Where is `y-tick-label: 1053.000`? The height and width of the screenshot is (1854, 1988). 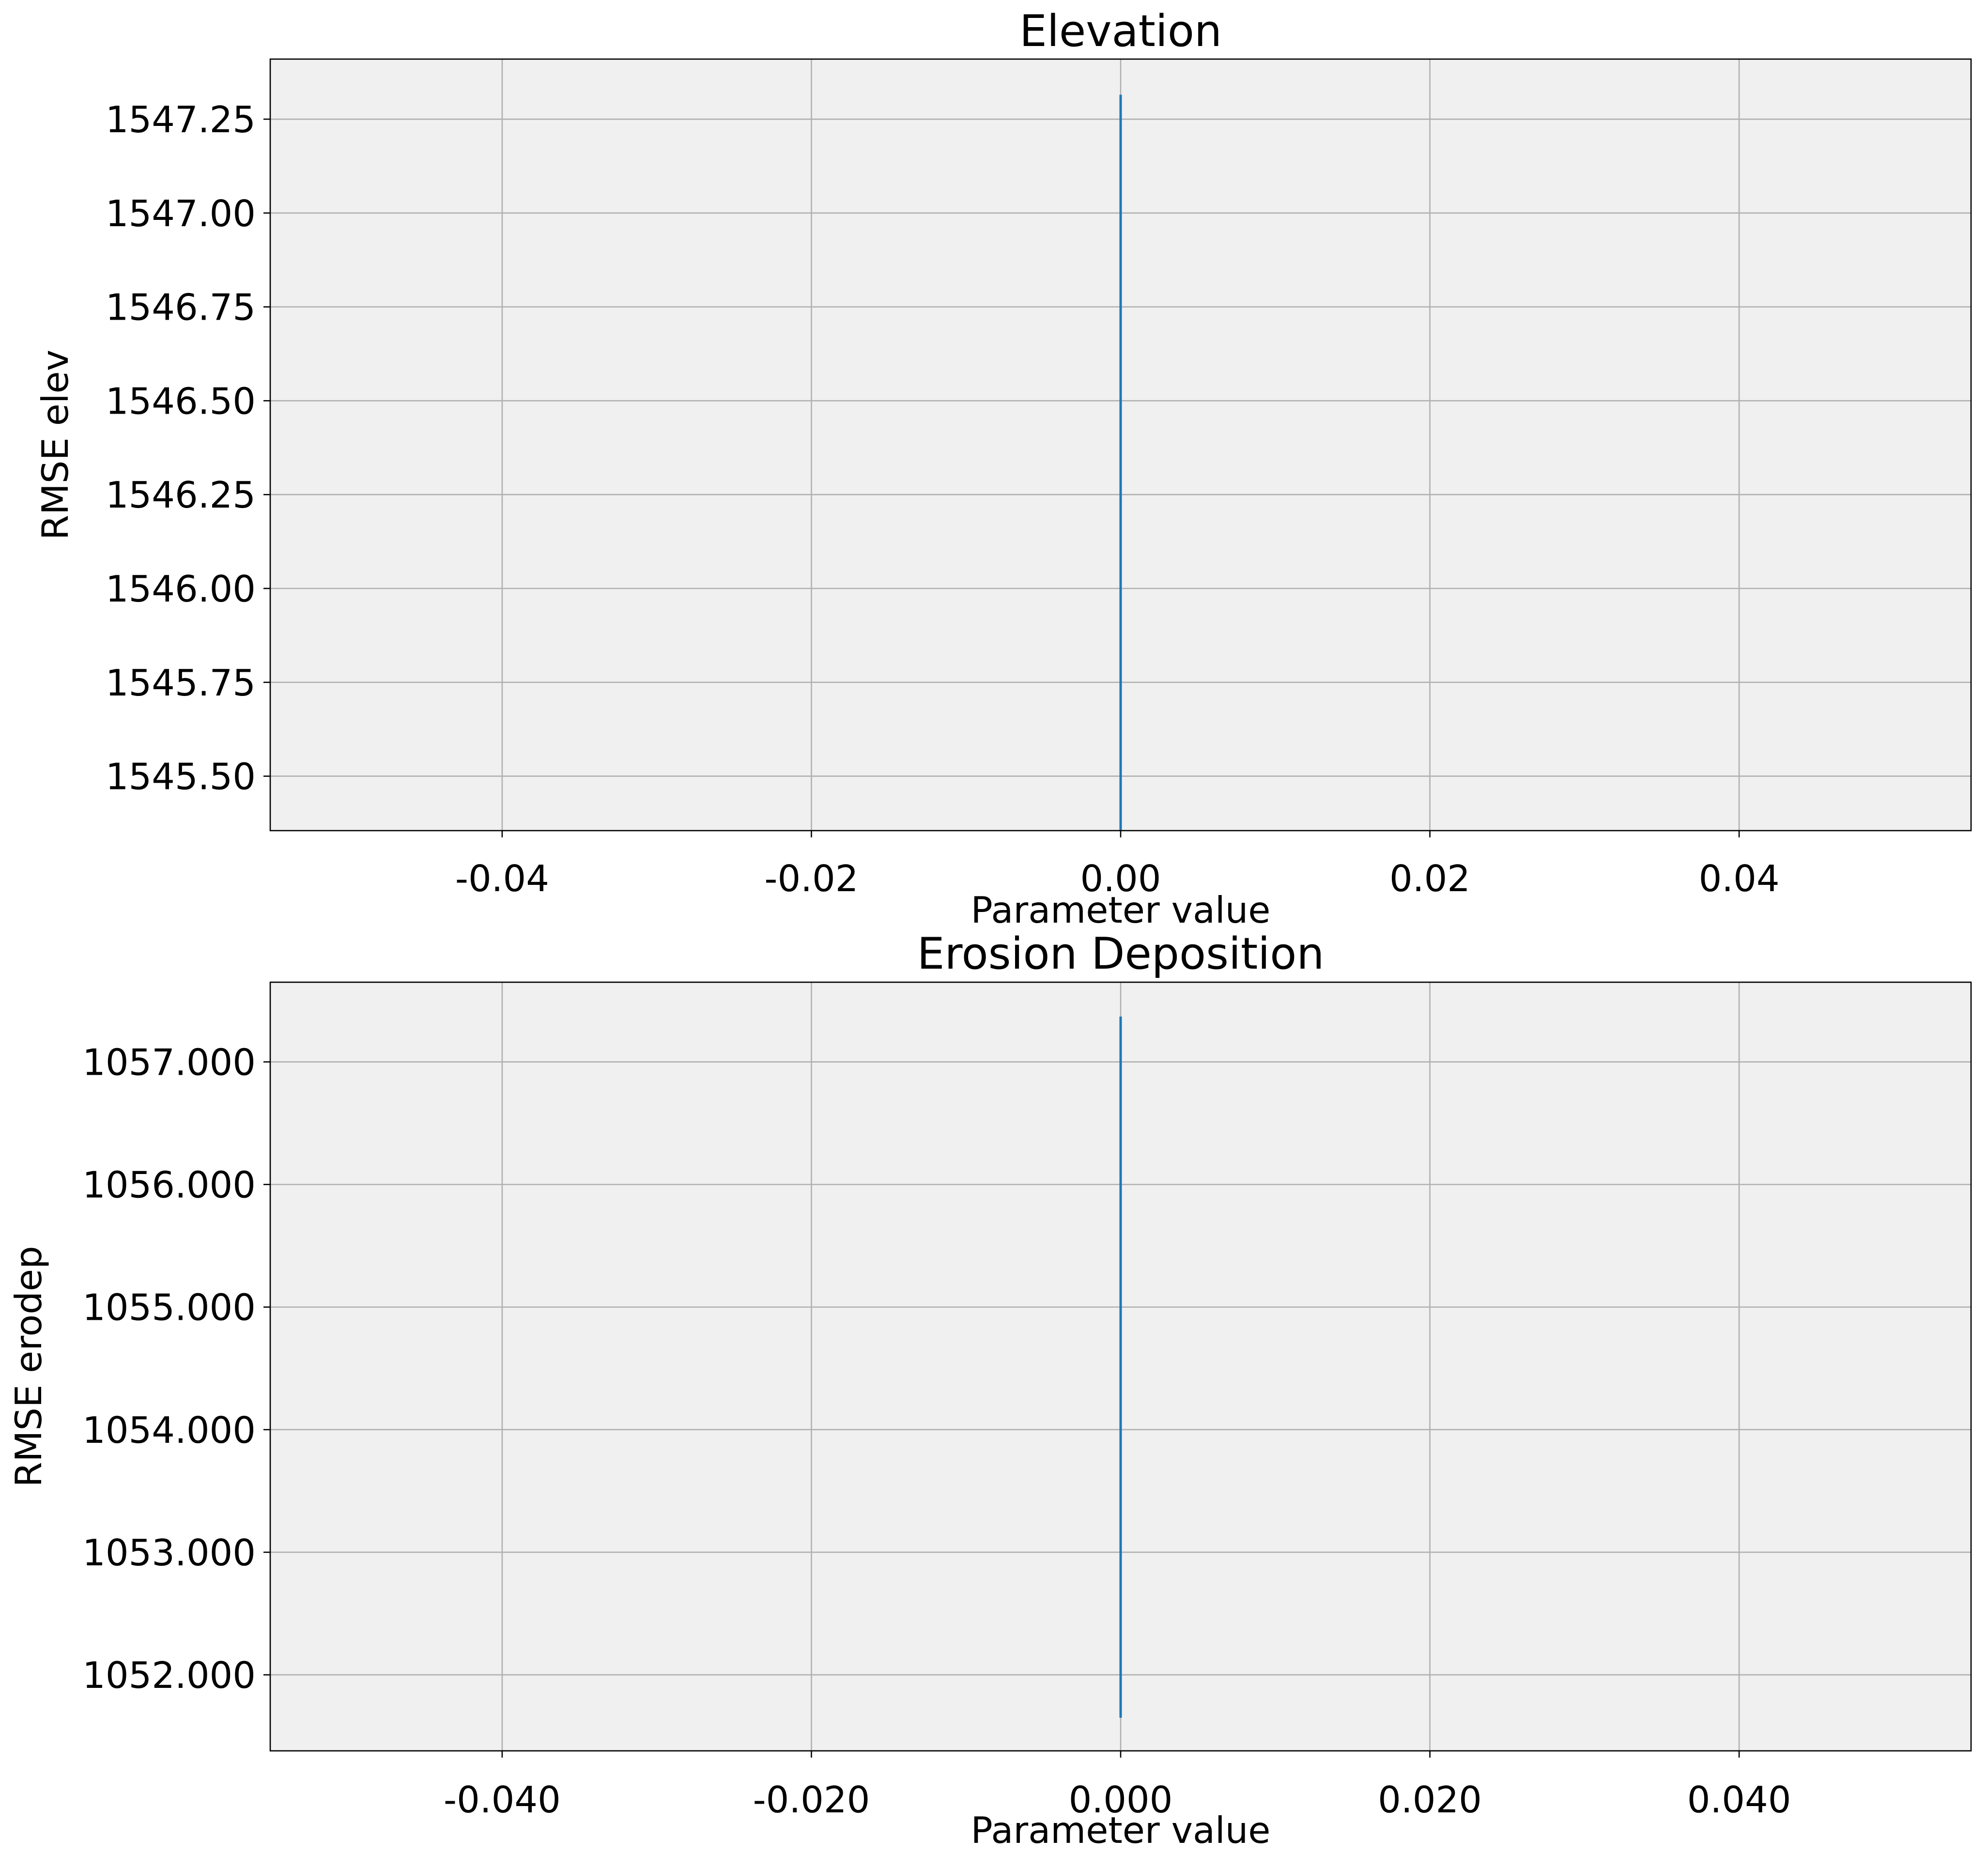 y-tick-label: 1053.000 is located at coordinates (169, 1552).